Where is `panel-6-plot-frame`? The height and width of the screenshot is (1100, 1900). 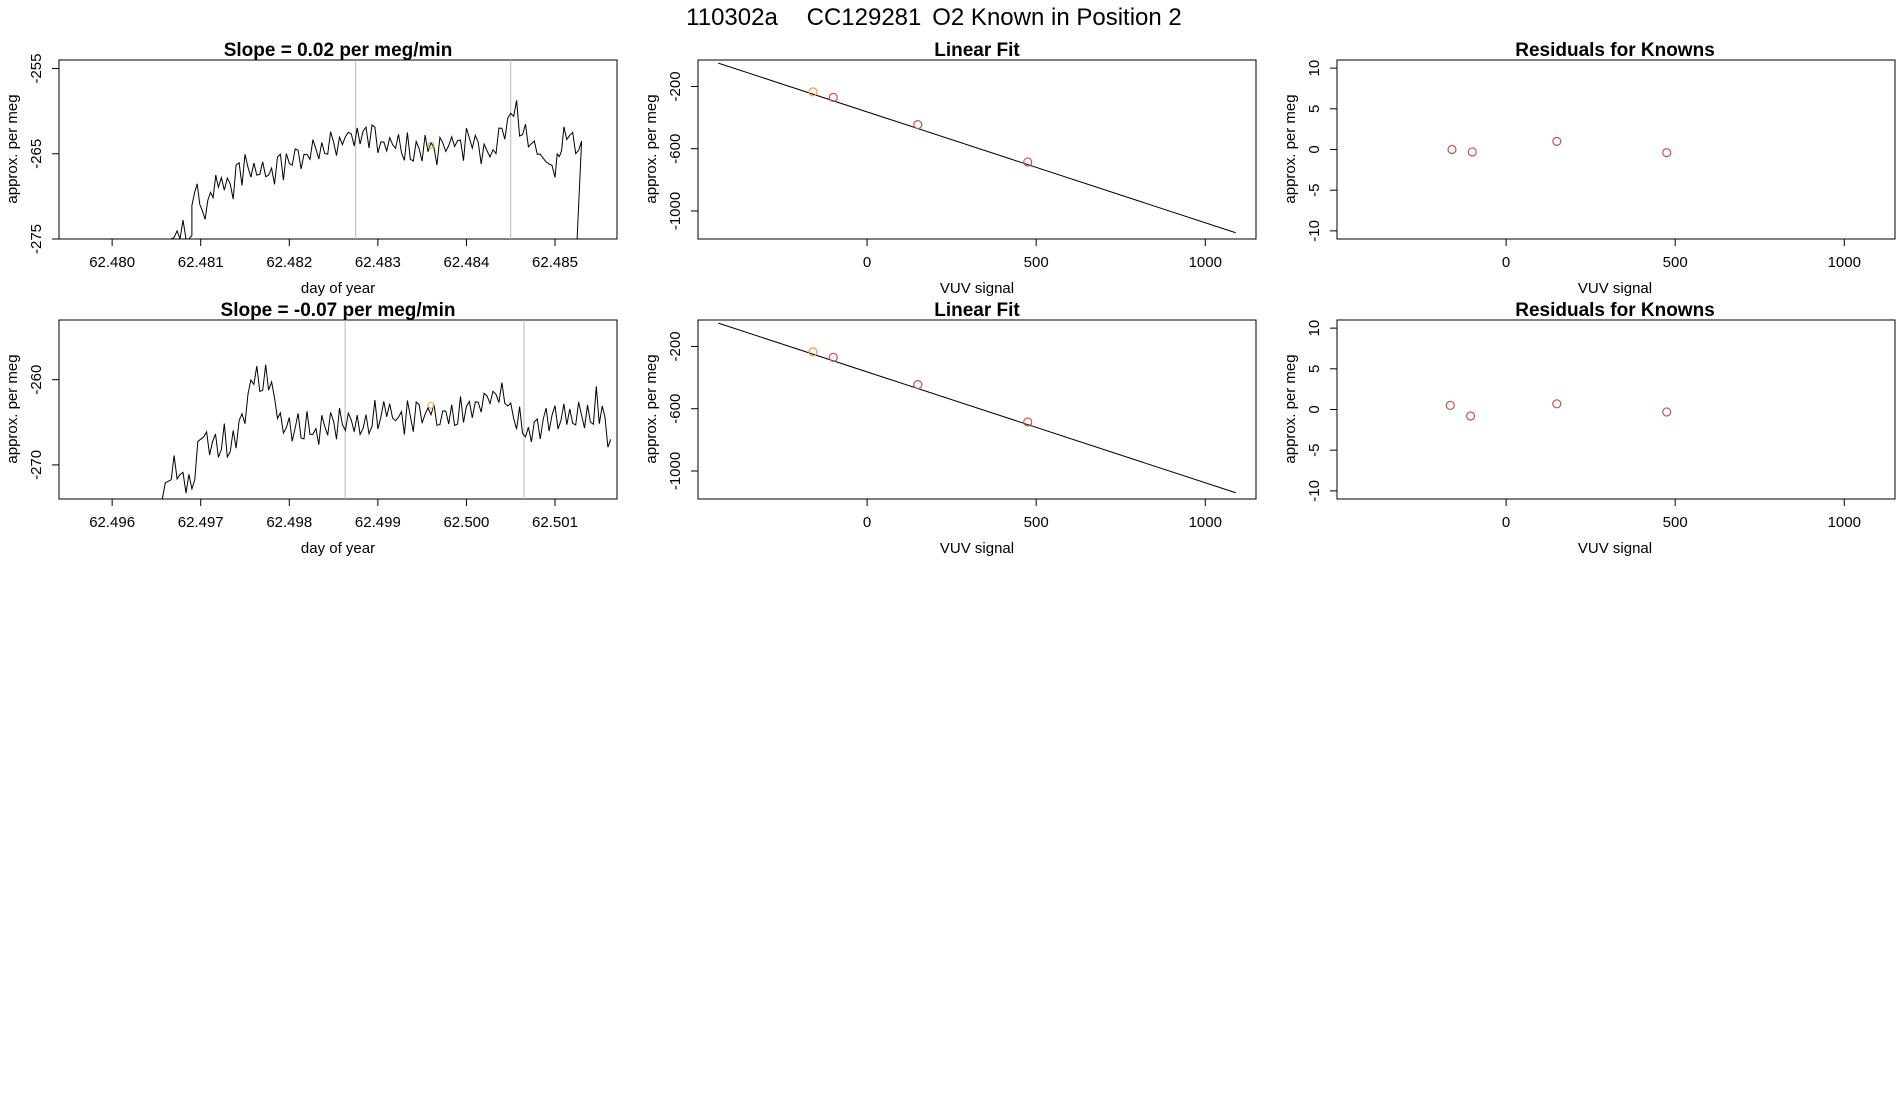
panel-6-plot-frame is located at coordinates (1616, 409).